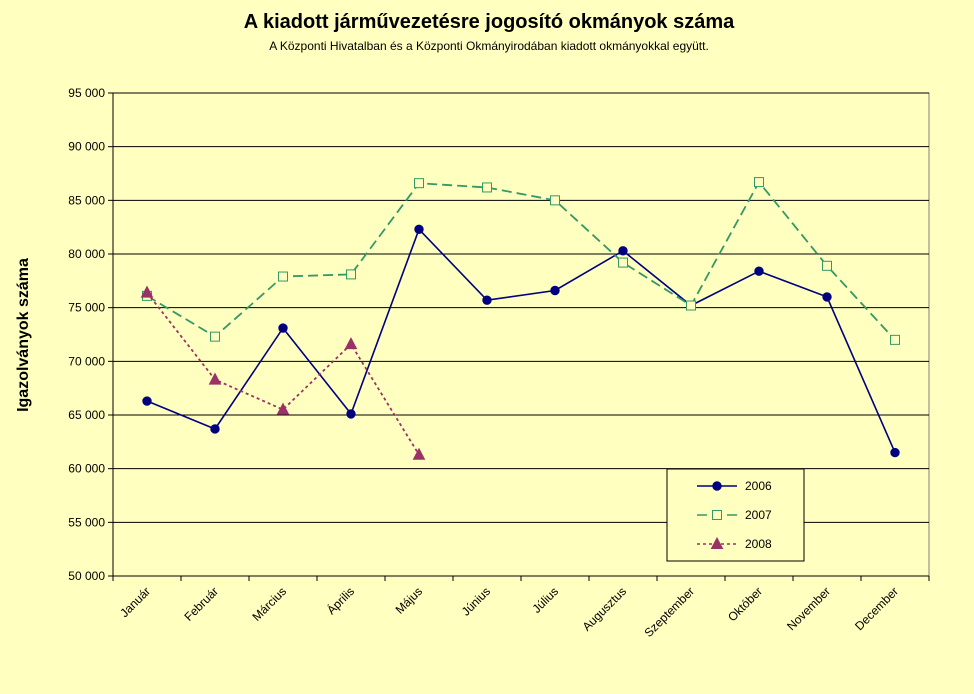 The image size is (974, 694). I want to click on x-tick-label: Október, so click(745, 604).